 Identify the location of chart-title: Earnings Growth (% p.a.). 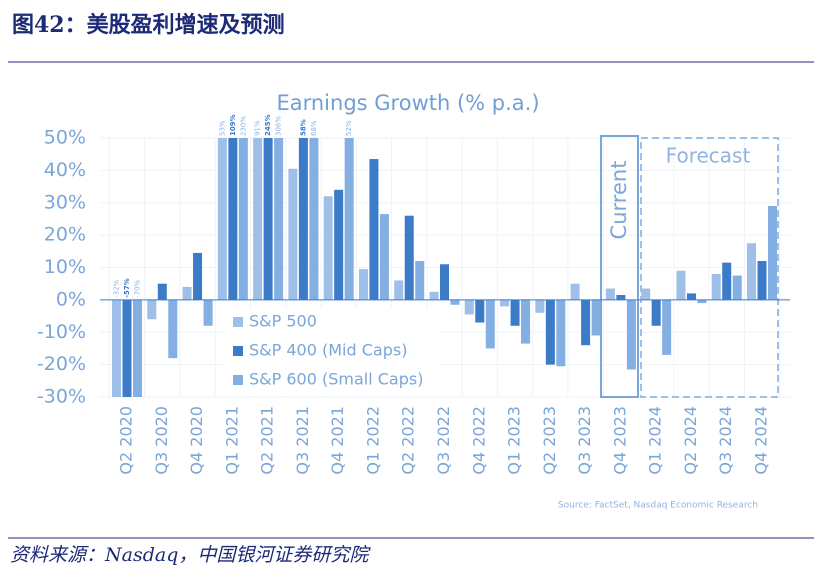
(407, 103).